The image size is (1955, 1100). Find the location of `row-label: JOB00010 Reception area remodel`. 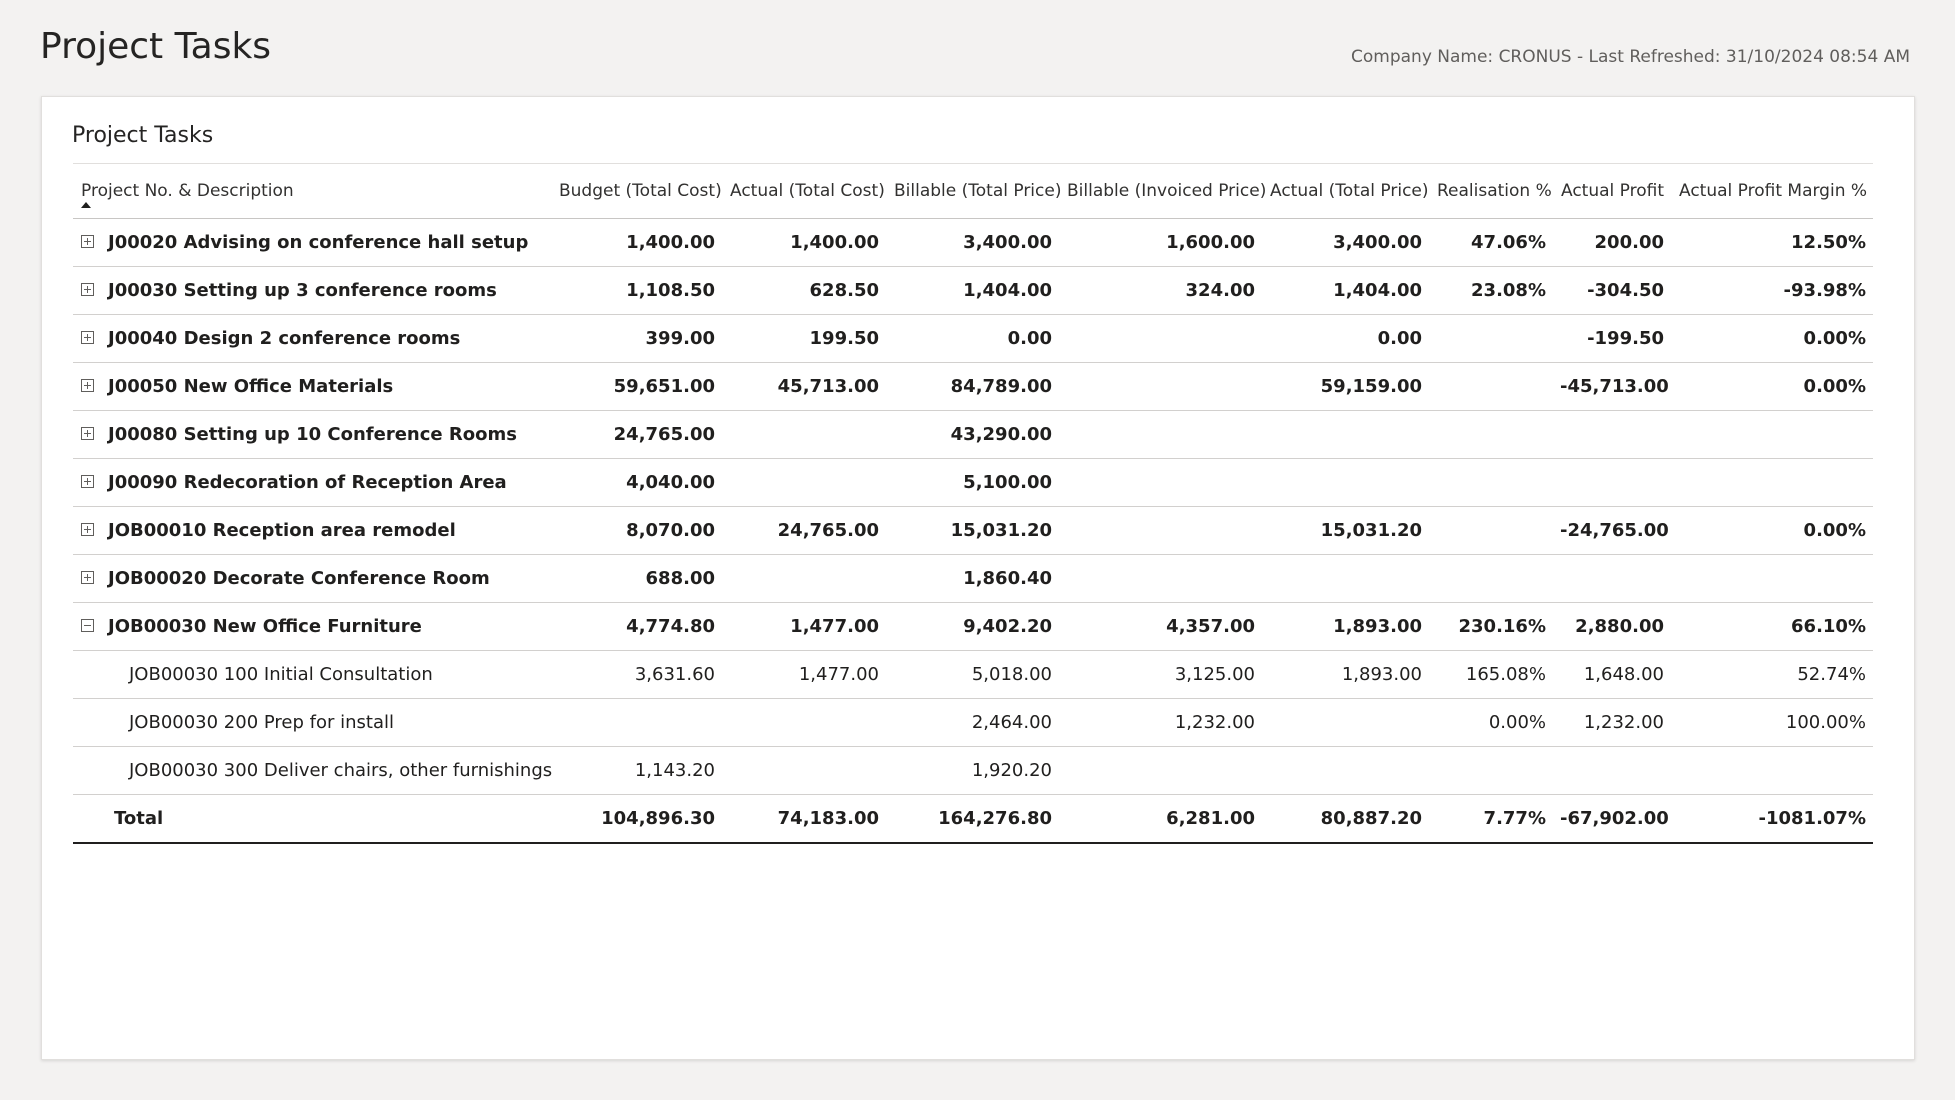

row-label: JOB00010 Reception area remodel is located at coordinates (282, 530).